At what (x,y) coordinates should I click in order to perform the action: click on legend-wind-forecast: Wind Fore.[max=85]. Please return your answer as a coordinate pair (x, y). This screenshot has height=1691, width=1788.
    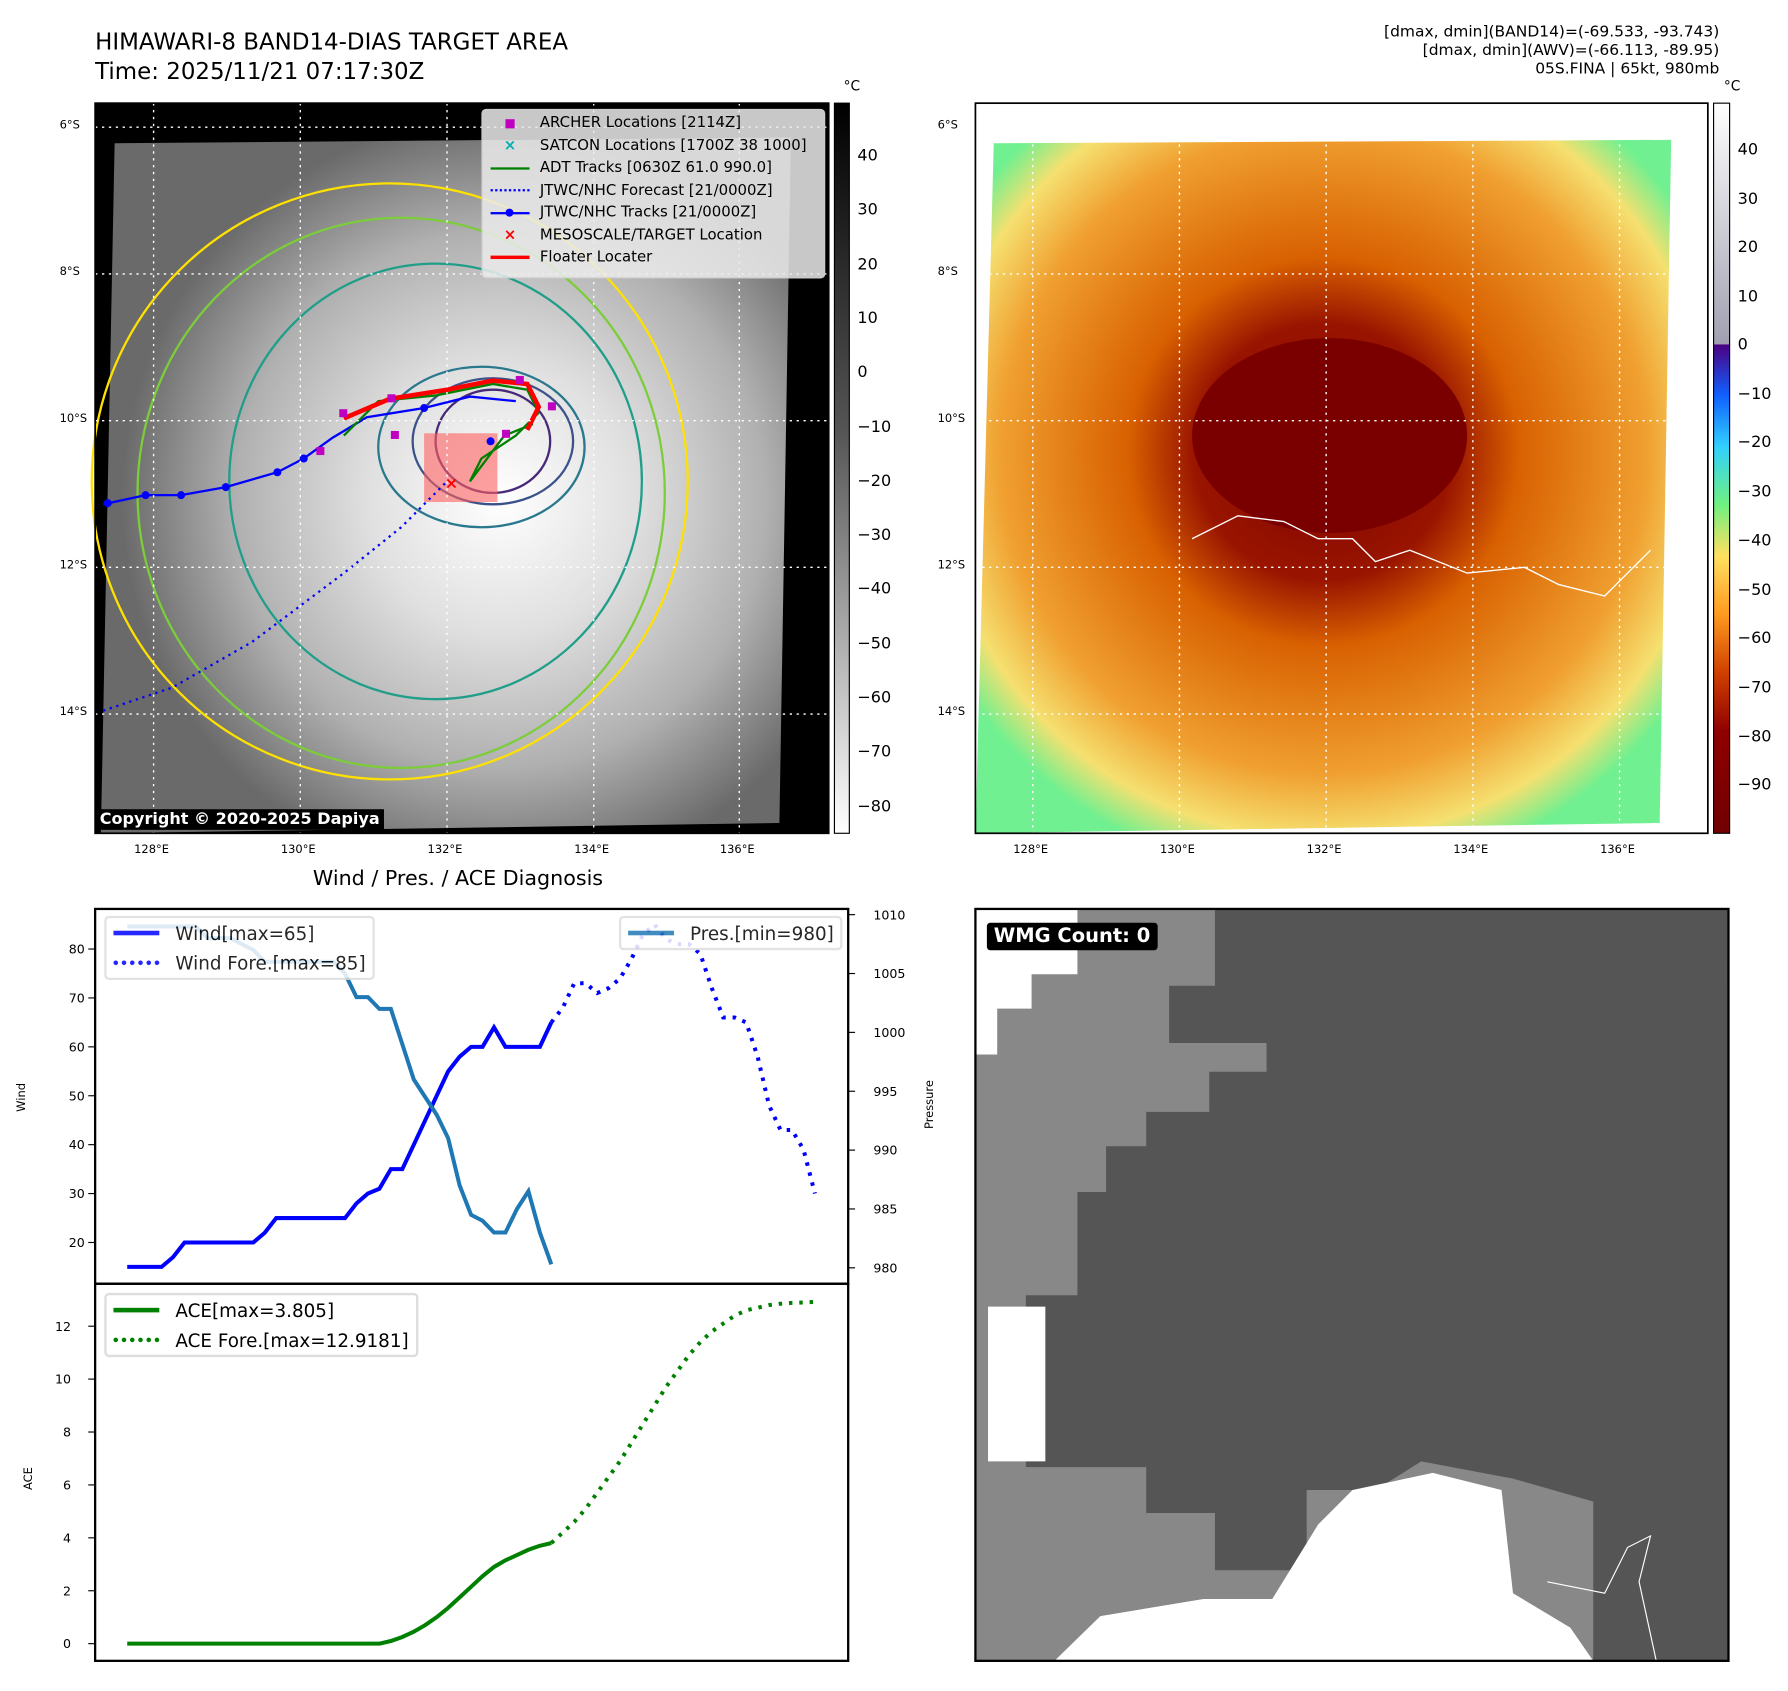
    Looking at the image, I should click on (240, 963).